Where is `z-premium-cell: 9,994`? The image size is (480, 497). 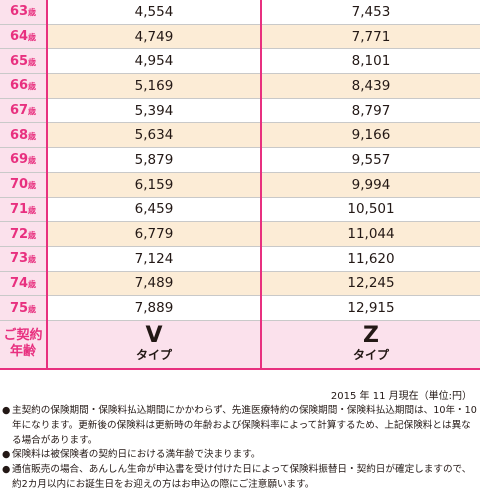
z-premium-cell: 9,994 is located at coordinates (370, 185).